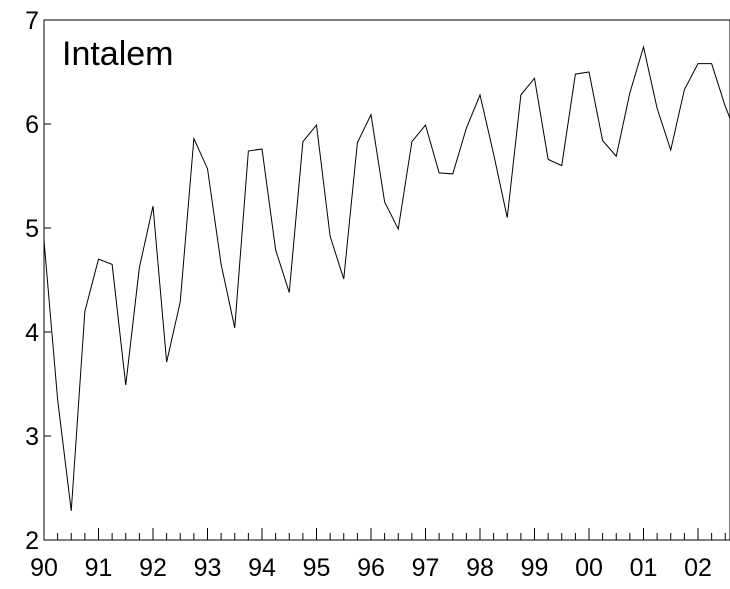  What do you see at coordinates (32, 125) in the screenshot?
I see `y-tick-label: 6` at bounding box center [32, 125].